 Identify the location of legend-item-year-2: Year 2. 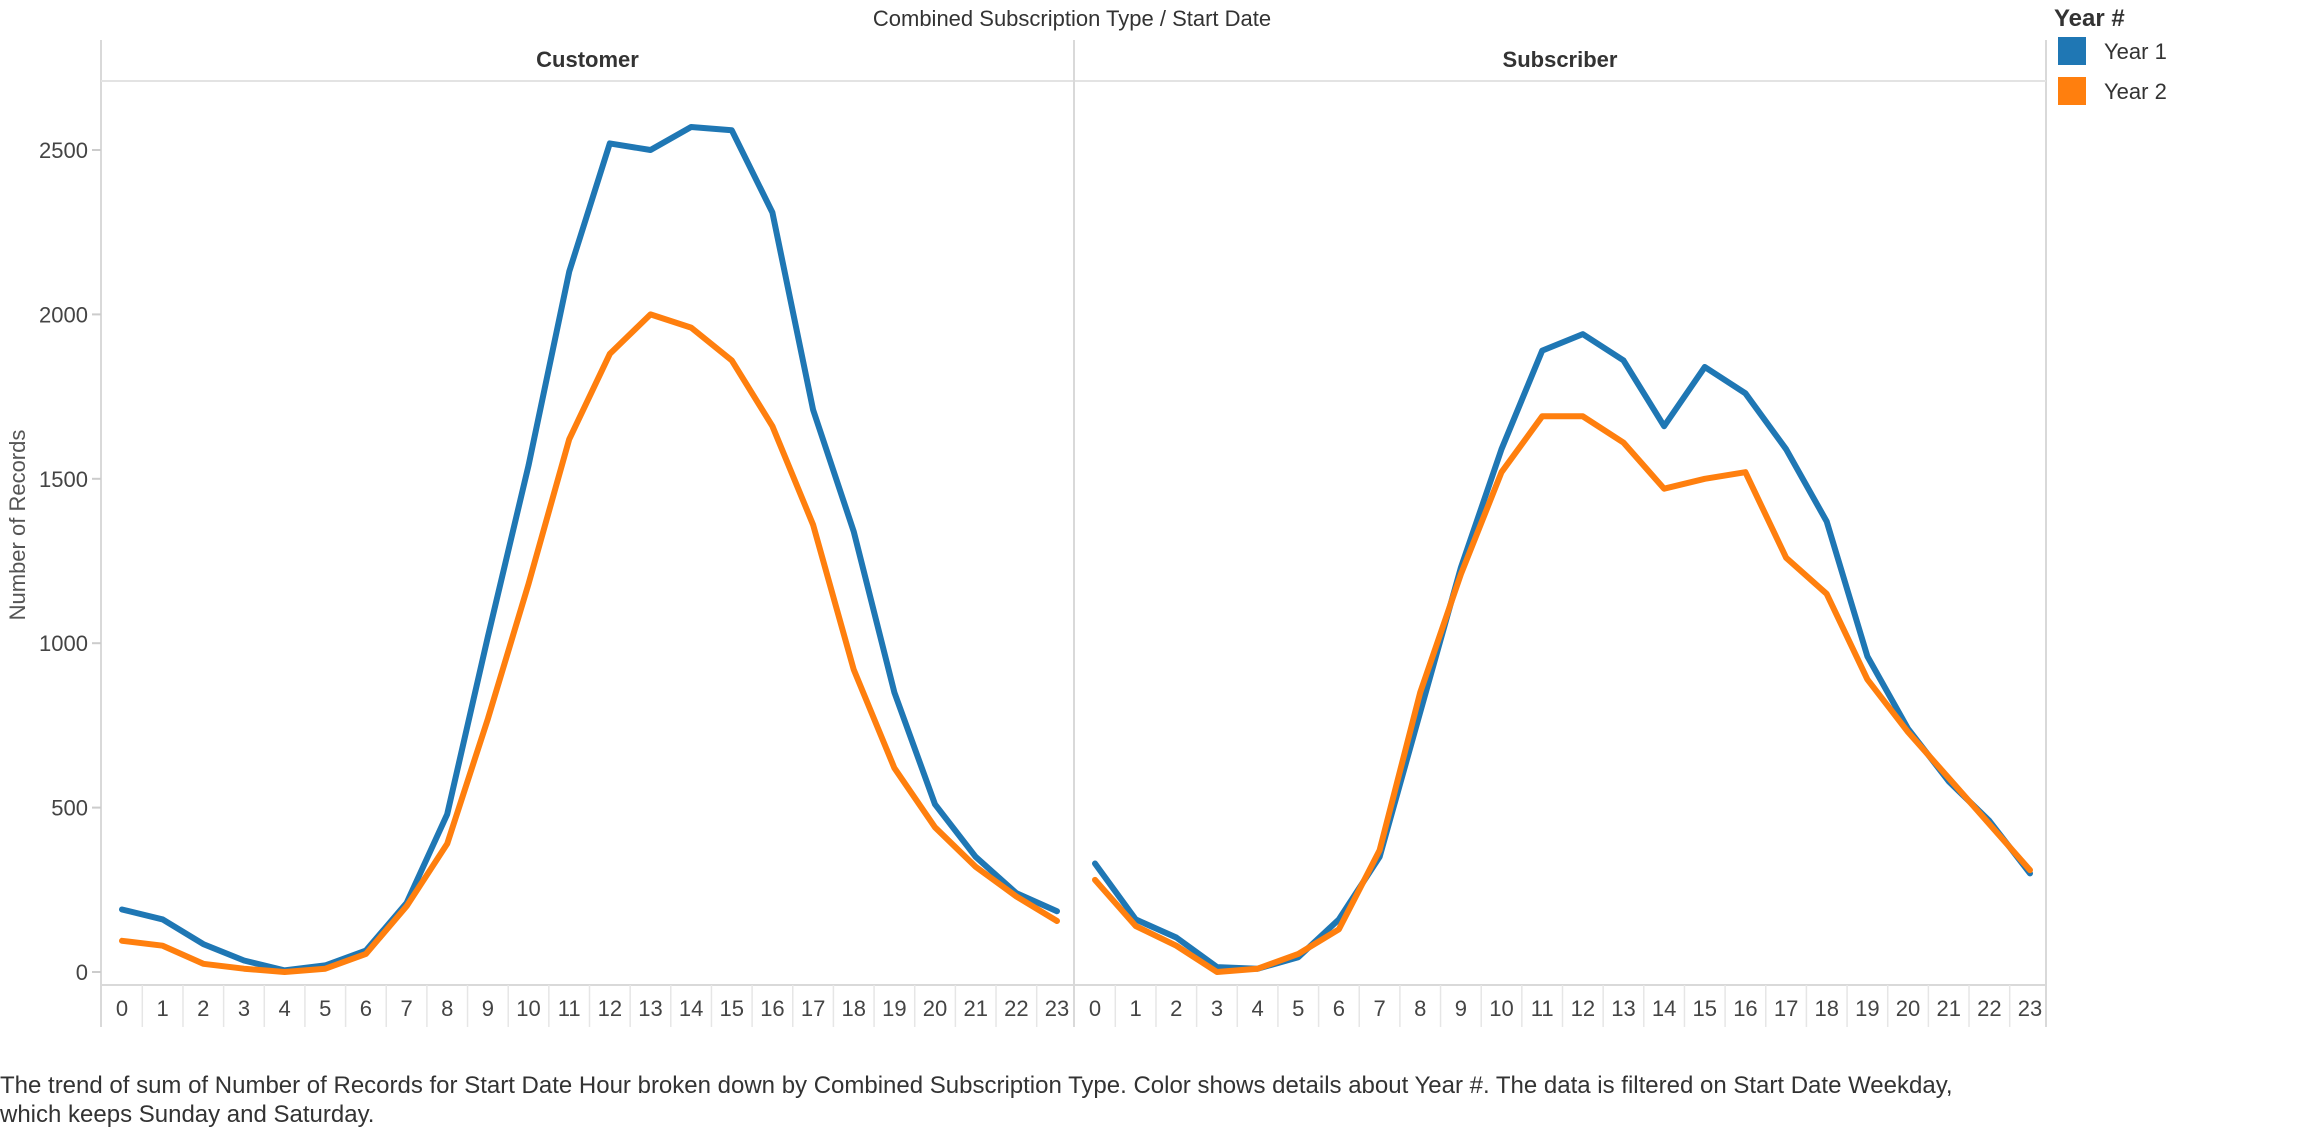
(2112, 91).